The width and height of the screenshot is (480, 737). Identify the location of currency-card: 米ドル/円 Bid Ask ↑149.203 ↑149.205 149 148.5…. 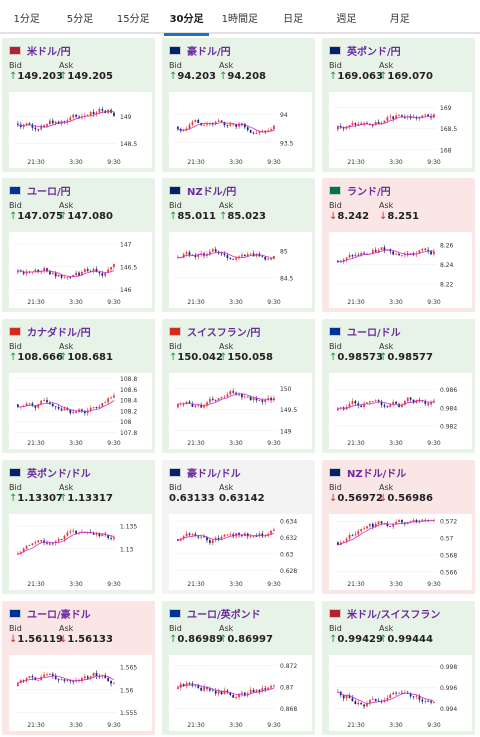
(78, 105).